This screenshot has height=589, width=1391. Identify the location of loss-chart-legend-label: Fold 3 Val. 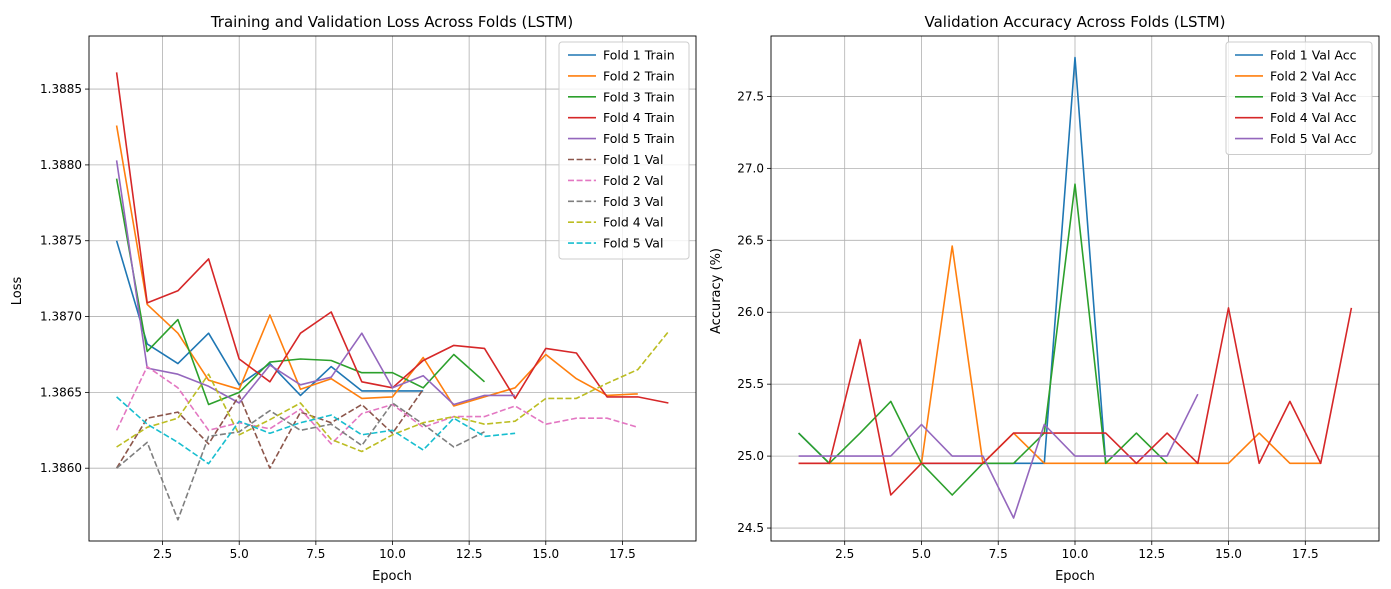
(633, 201).